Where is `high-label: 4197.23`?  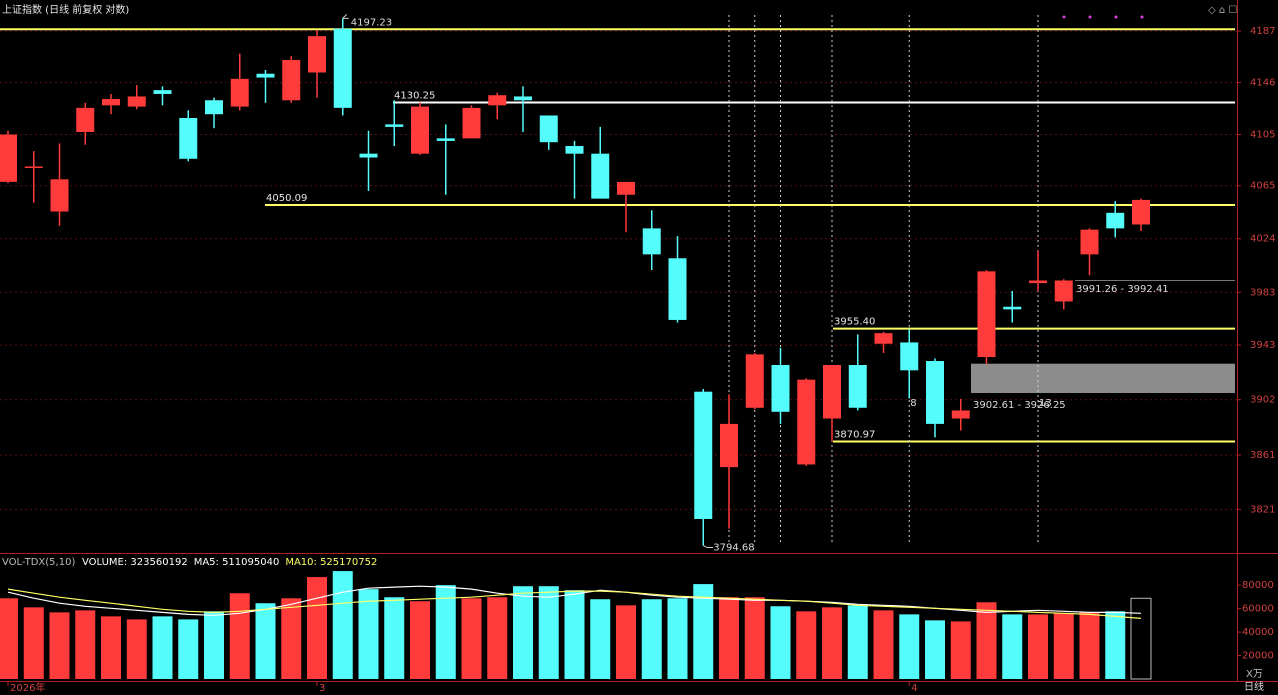
high-label: 4197.23 is located at coordinates (371, 22).